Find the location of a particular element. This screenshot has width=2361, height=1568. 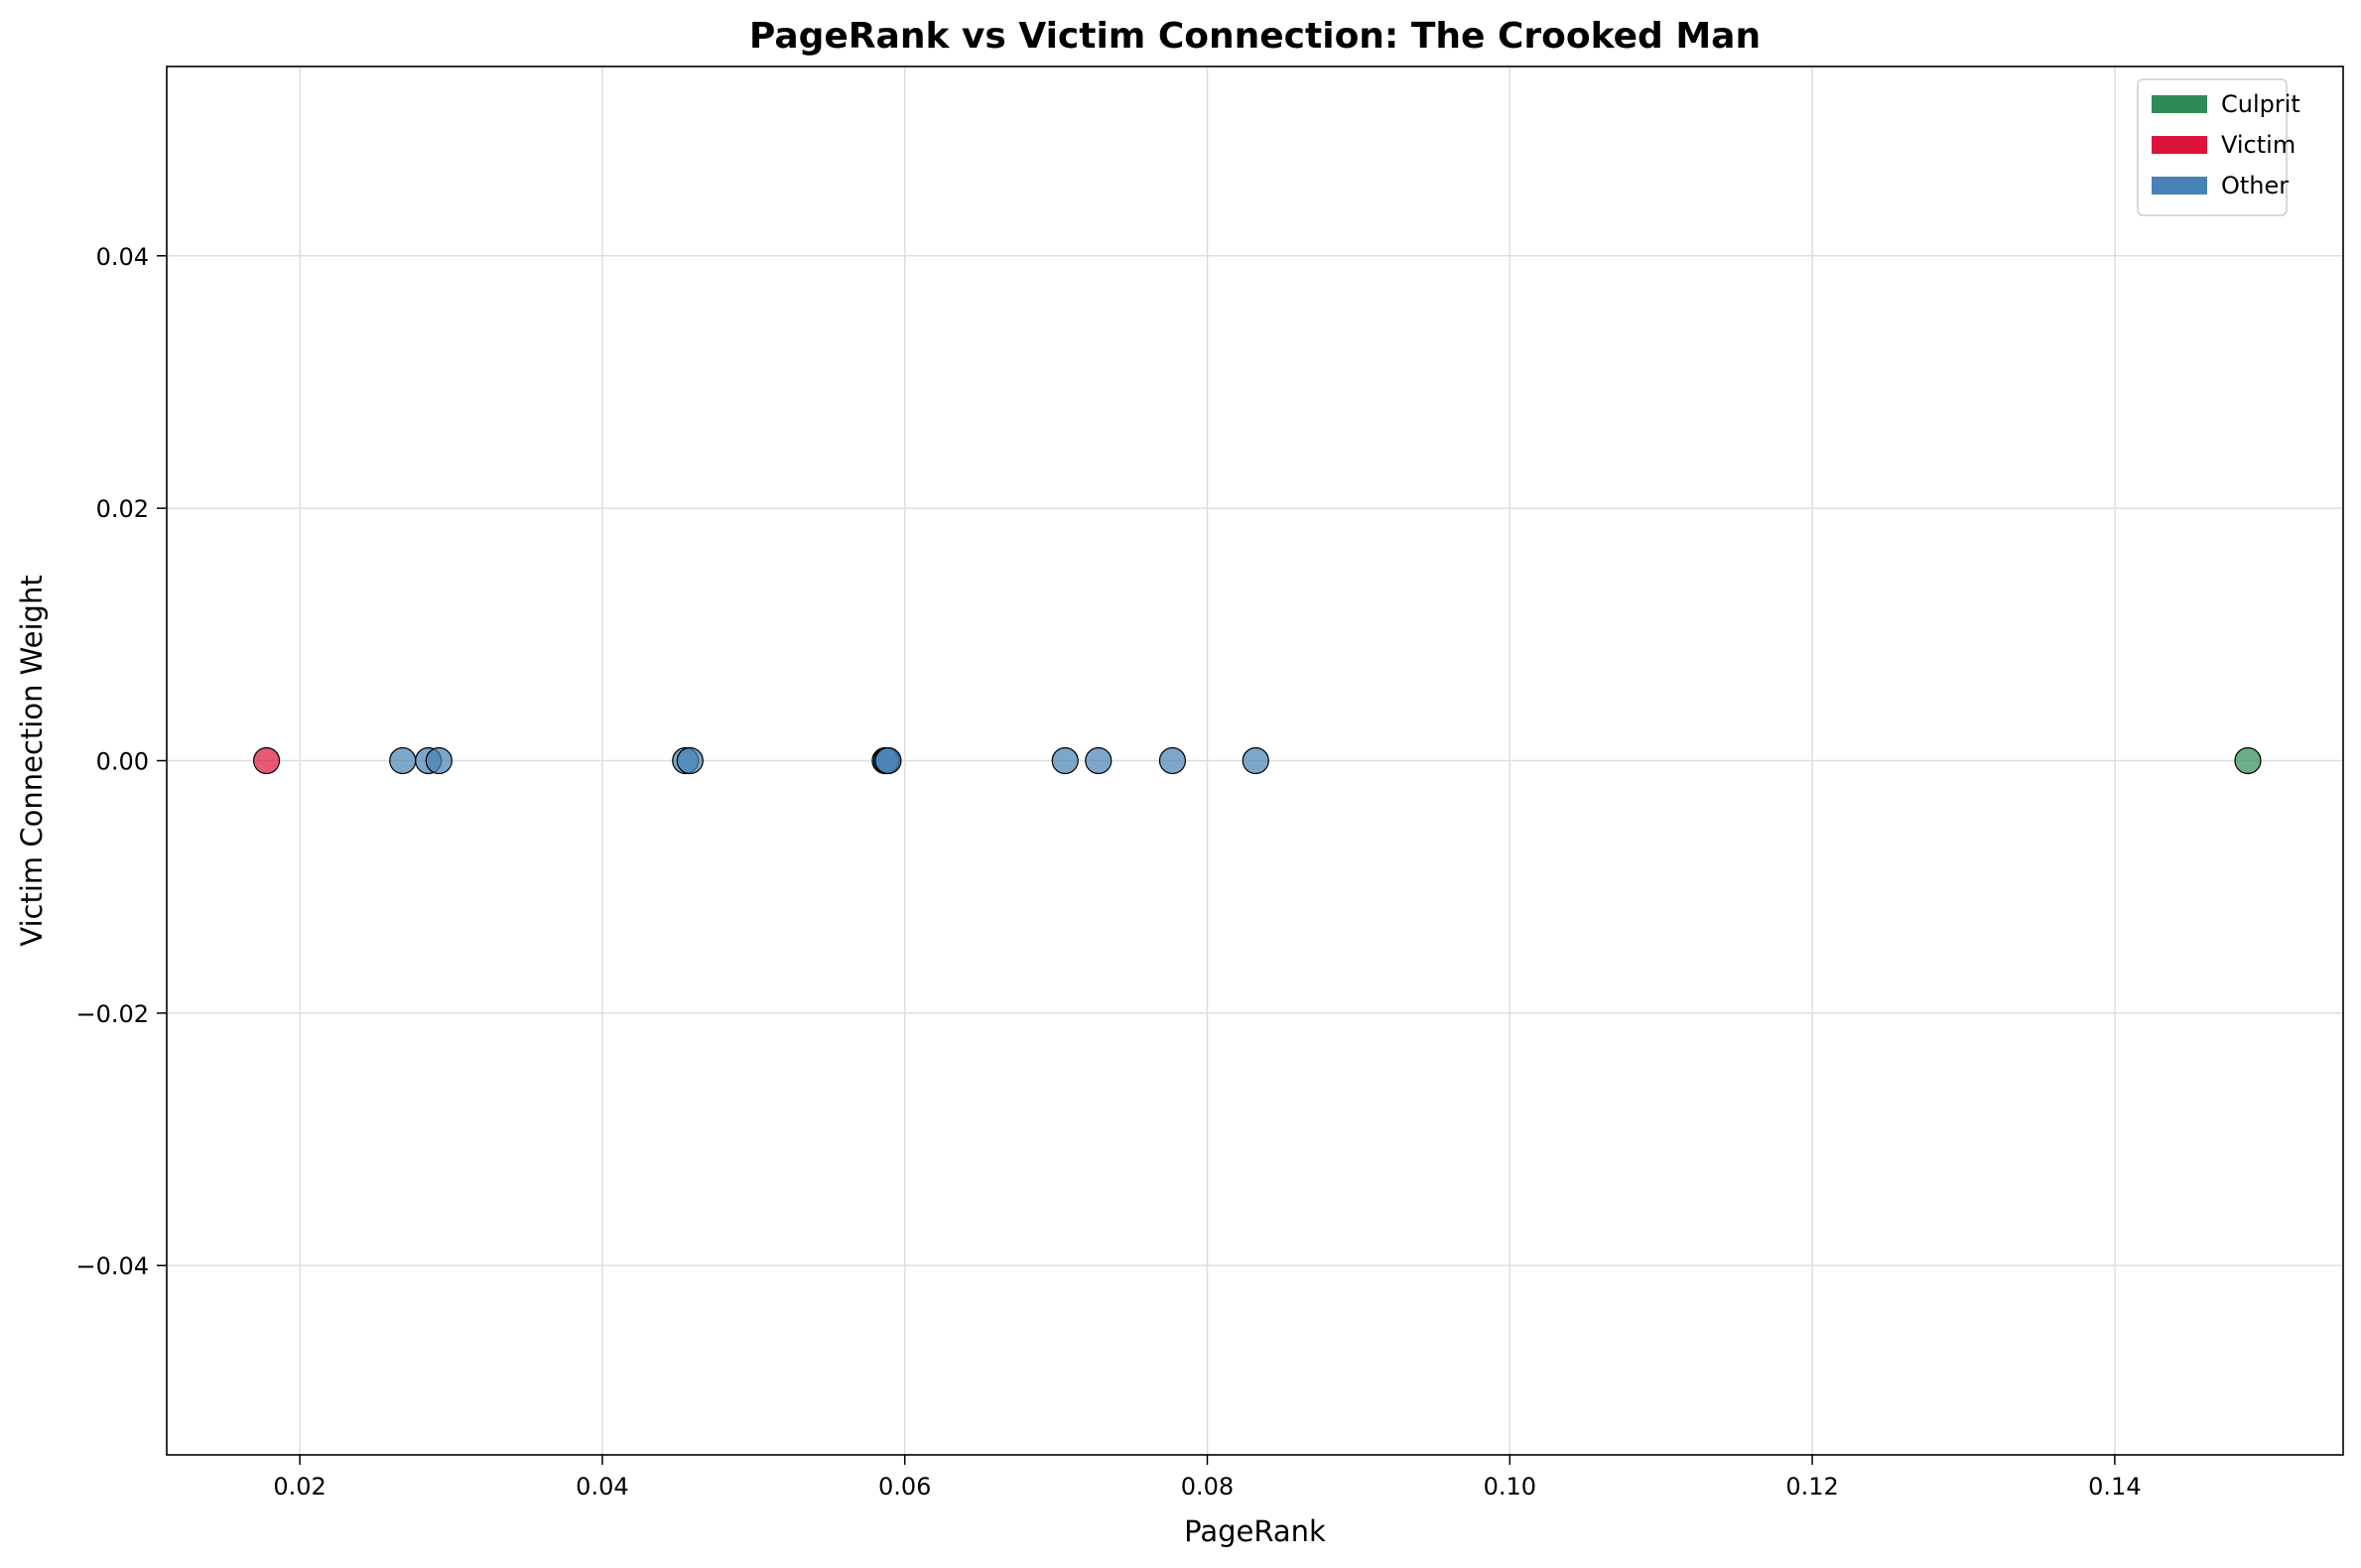

legend: Culprit Victim Other is located at coordinates (2218, 147).